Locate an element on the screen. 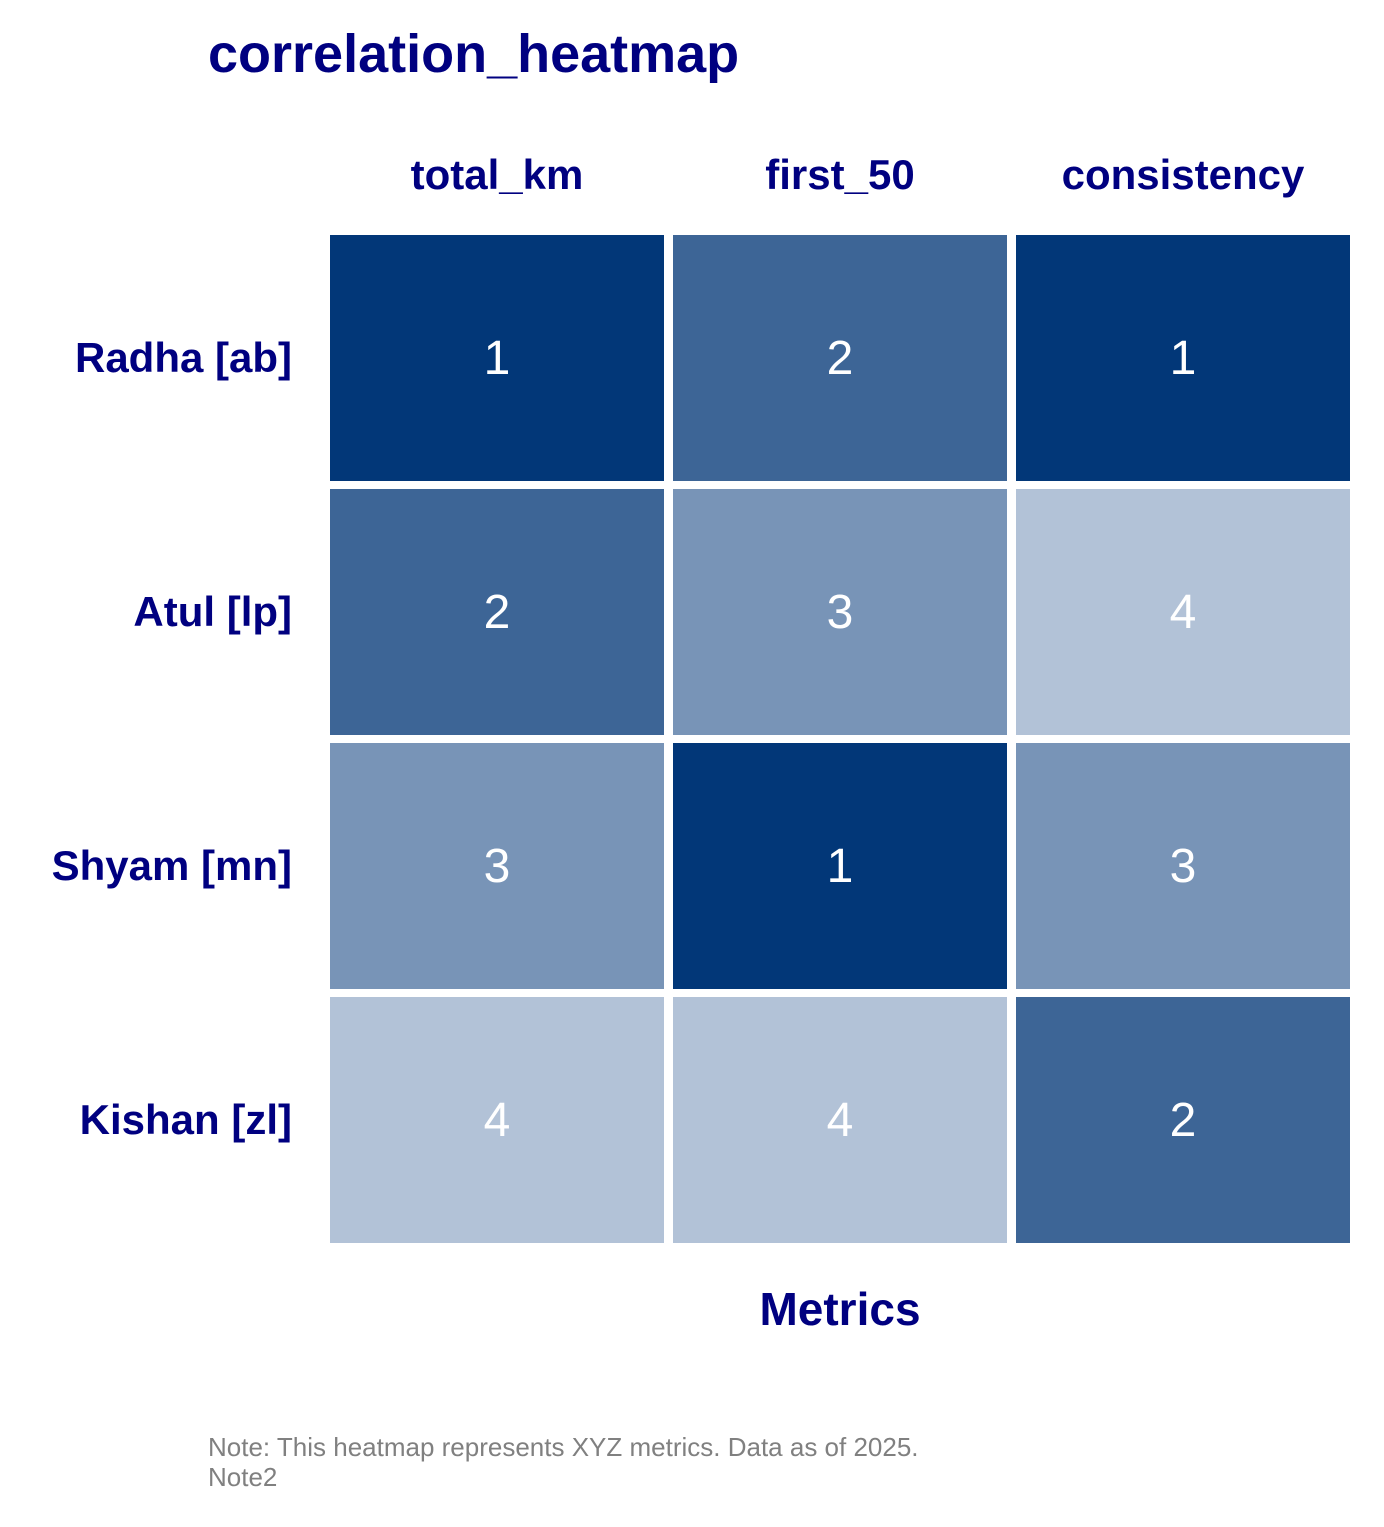 The width and height of the screenshot is (1384, 1527). x-axis-label: Metrics is located at coordinates (840, 1309).